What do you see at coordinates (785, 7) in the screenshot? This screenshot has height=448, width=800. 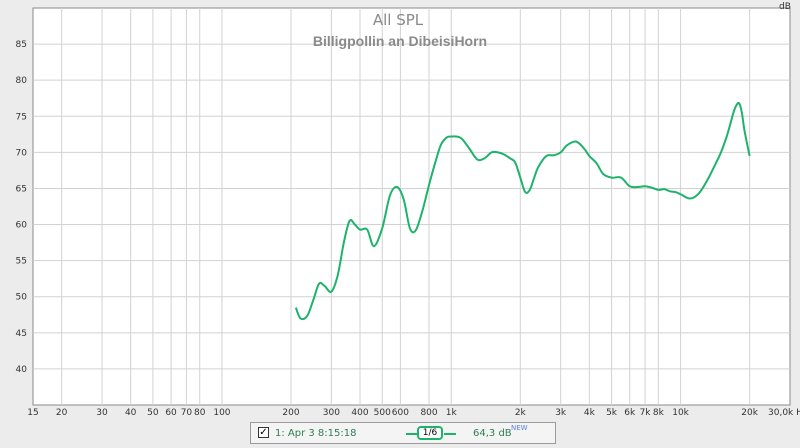 I see `y-axis-unit-label: dB` at bounding box center [785, 7].